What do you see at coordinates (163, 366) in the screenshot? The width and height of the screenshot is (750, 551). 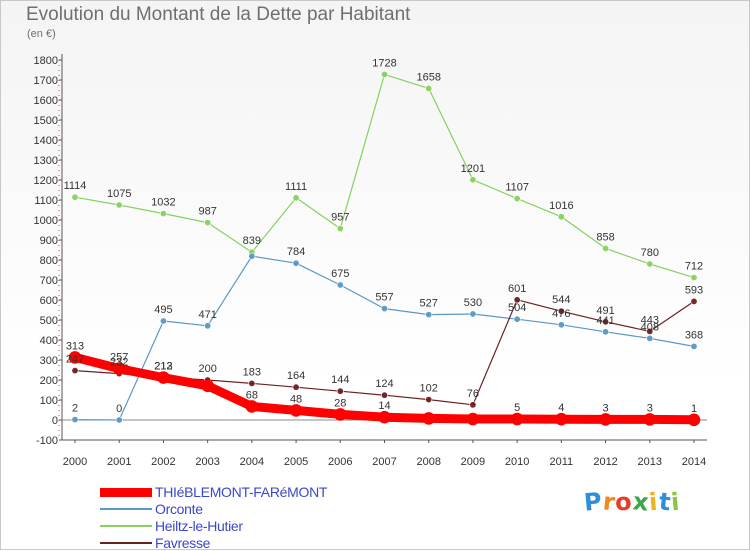 I see `data-label: 213` at bounding box center [163, 366].